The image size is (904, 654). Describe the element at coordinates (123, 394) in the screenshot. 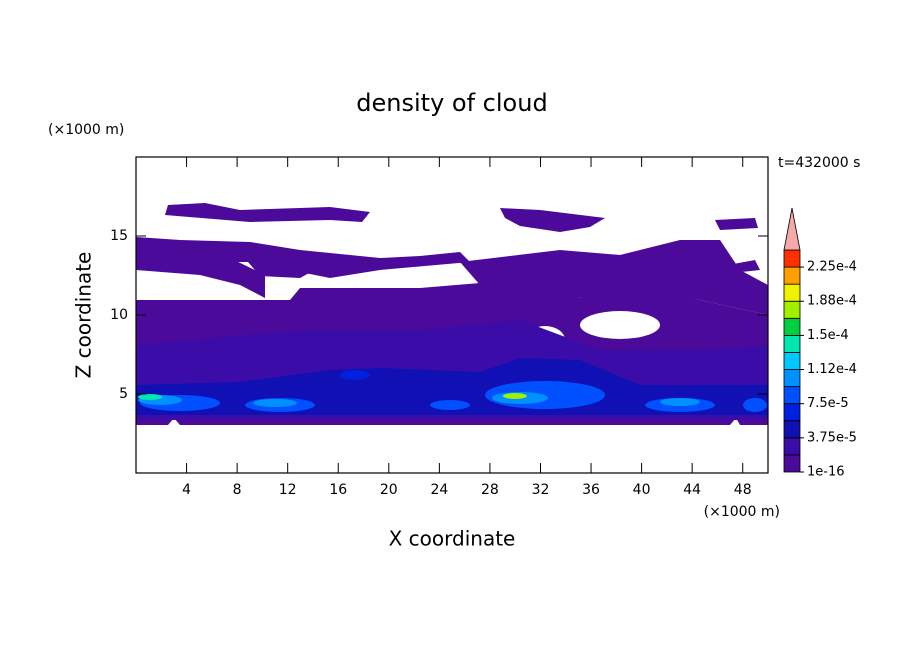

I see `y-tick-label: 5` at that location.